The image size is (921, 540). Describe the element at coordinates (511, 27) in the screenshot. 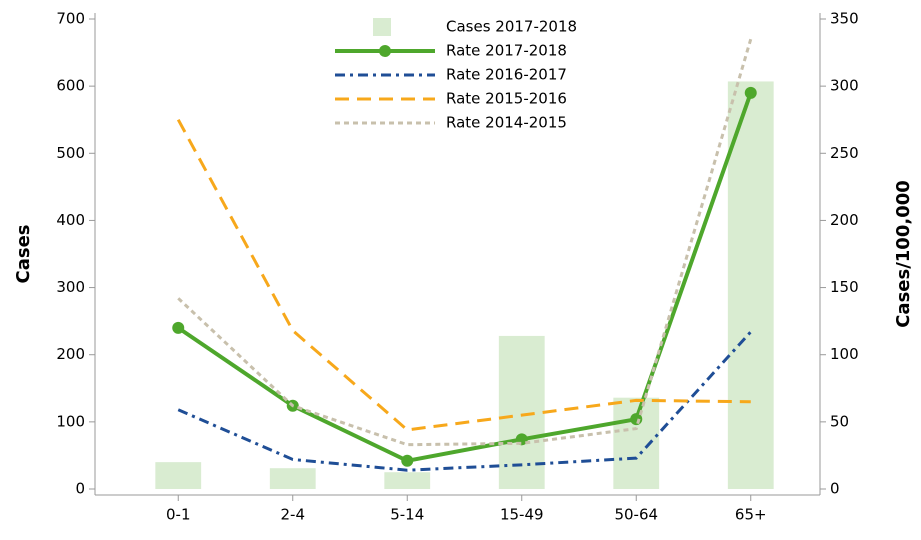

I see `legend-label: Cases 2017-2018` at that location.